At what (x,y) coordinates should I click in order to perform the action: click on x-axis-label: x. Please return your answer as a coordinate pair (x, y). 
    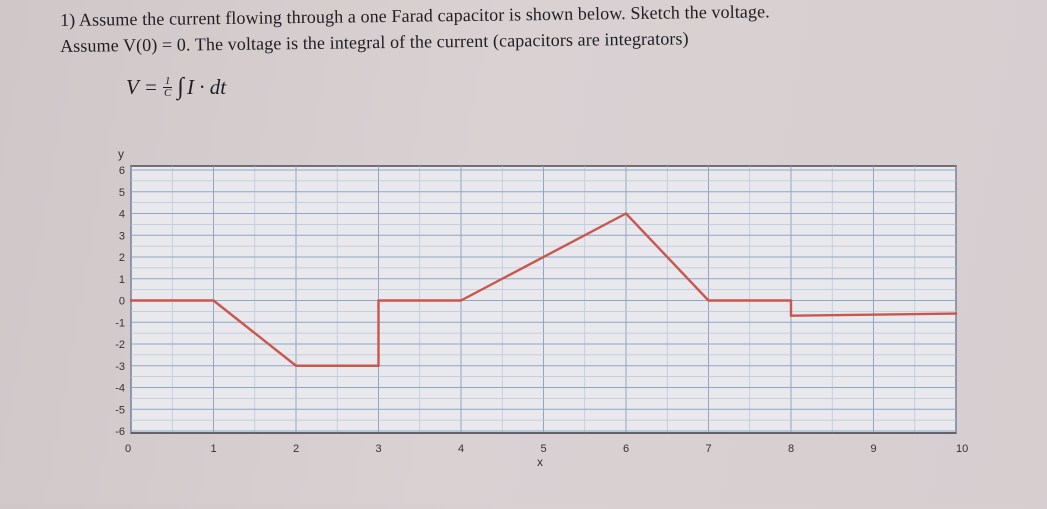
    Looking at the image, I should click on (540, 462).